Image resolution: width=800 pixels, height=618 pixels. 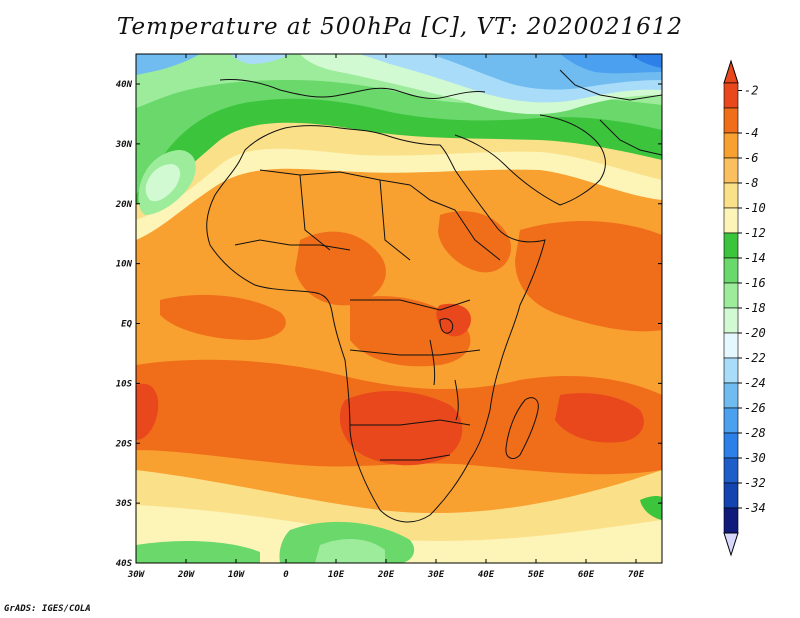 What do you see at coordinates (530, 160) in the screenshot?
I see `arabia-outline` at bounding box center [530, 160].